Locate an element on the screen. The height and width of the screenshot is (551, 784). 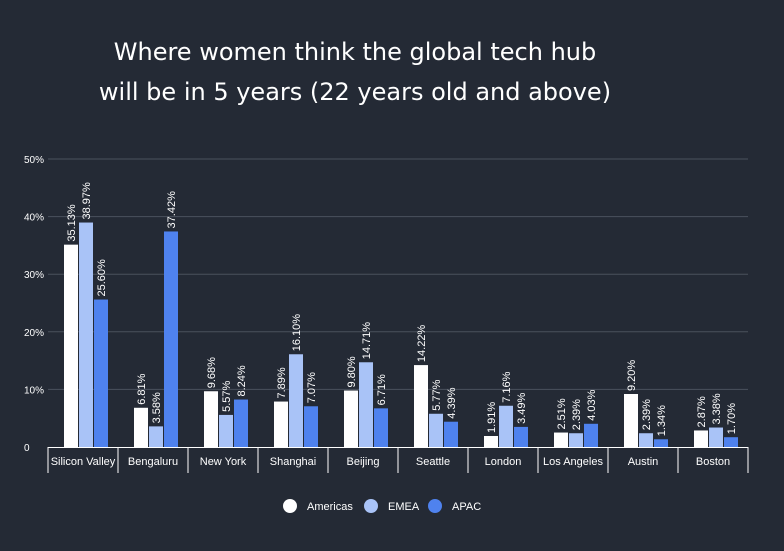
y-tick-label: 40% is located at coordinates (34, 218).